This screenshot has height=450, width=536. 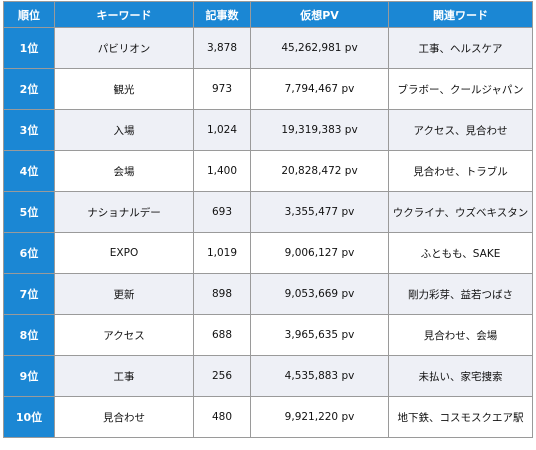 What do you see at coordinates (29, 212) in the screenshot?
I see `rank-cell: 5位` at bounding box center [29, 212].